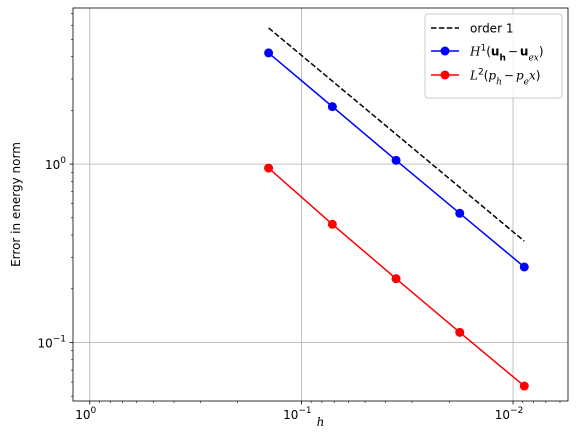 The image size is (578, 438). I want to click on legend-2-a: p, so click(492, 76).